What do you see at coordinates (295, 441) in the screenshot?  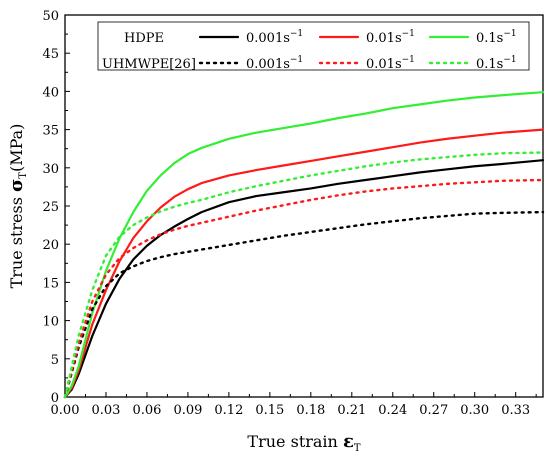 I see `x-axis-title-main: True strain` at bounding box center [295, 441].